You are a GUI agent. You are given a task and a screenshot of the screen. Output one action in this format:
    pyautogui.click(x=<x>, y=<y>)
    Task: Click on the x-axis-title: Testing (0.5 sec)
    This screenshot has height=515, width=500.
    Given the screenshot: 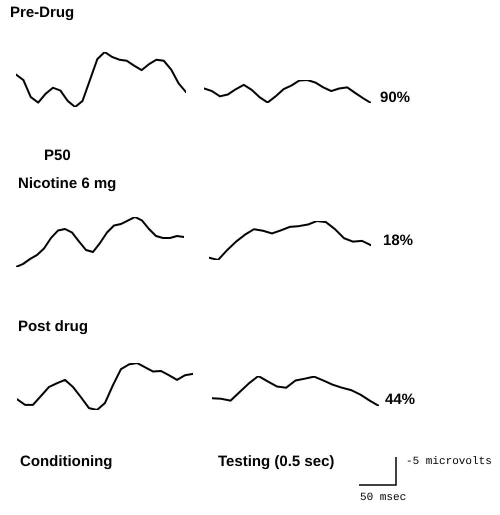 What is the action you would take?
    pyautogui.click(x=276, y=461)
    